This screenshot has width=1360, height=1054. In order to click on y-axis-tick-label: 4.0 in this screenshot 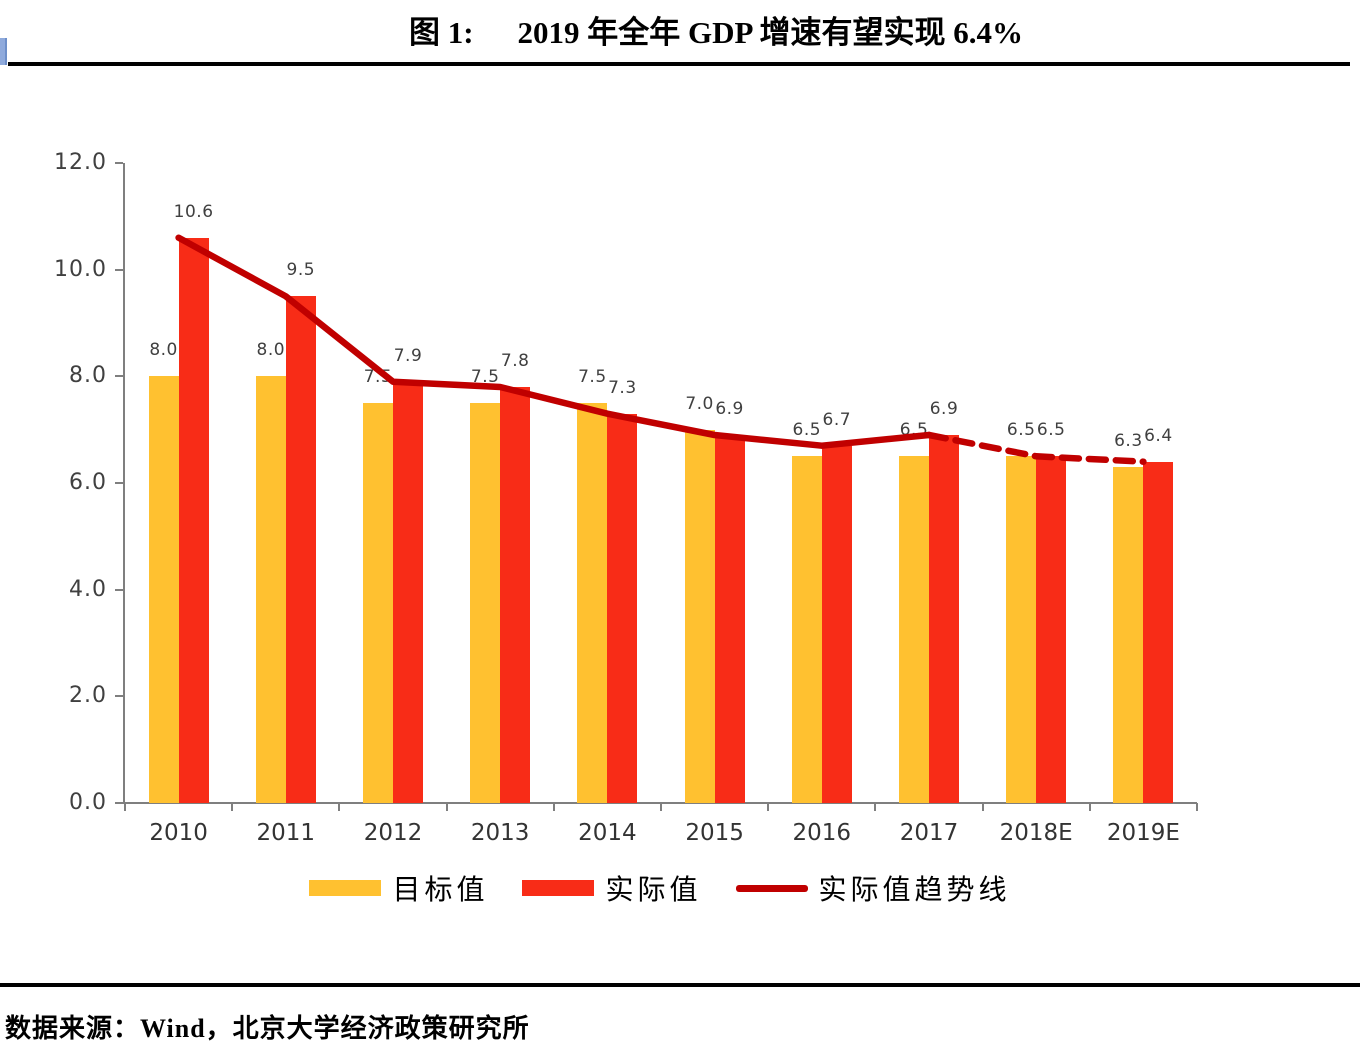, I will do `click(88, 589)`.